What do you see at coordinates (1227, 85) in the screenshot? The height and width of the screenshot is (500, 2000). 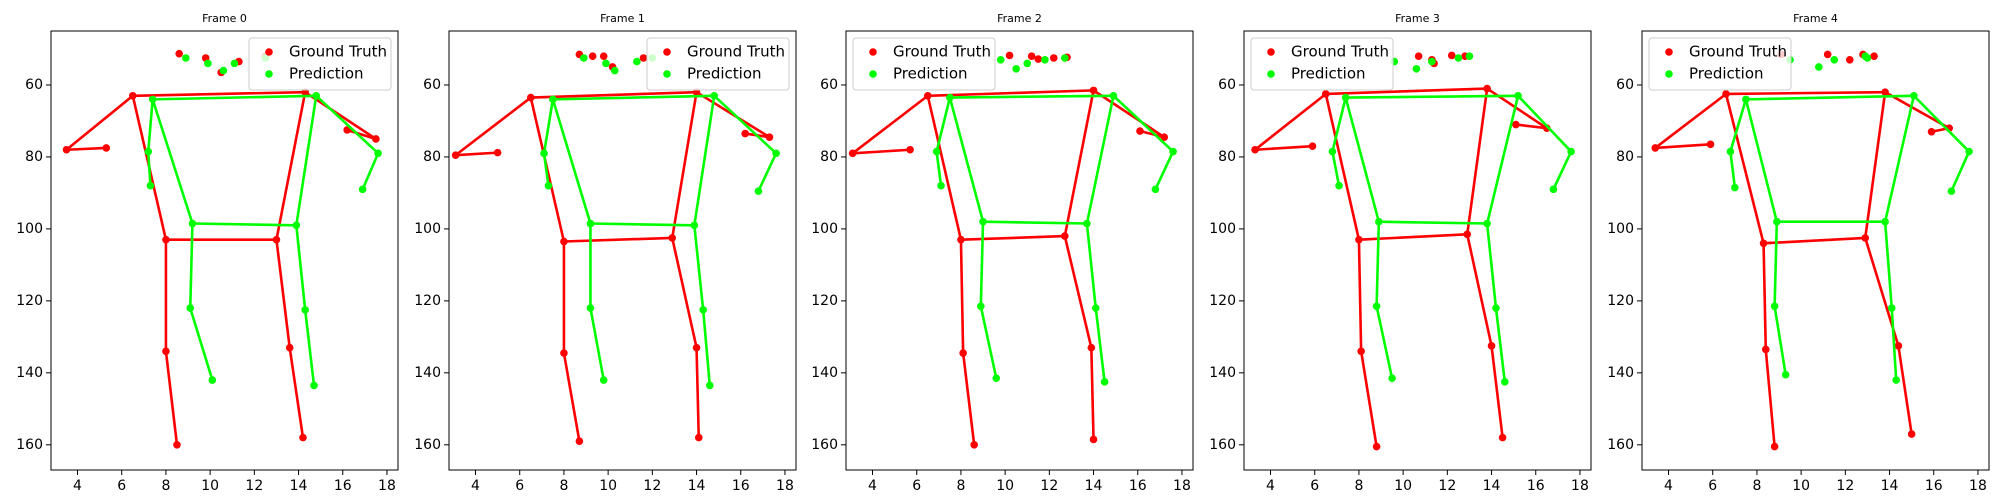 I see `y-tick-label: 60` at bounding box center [1227, 85].